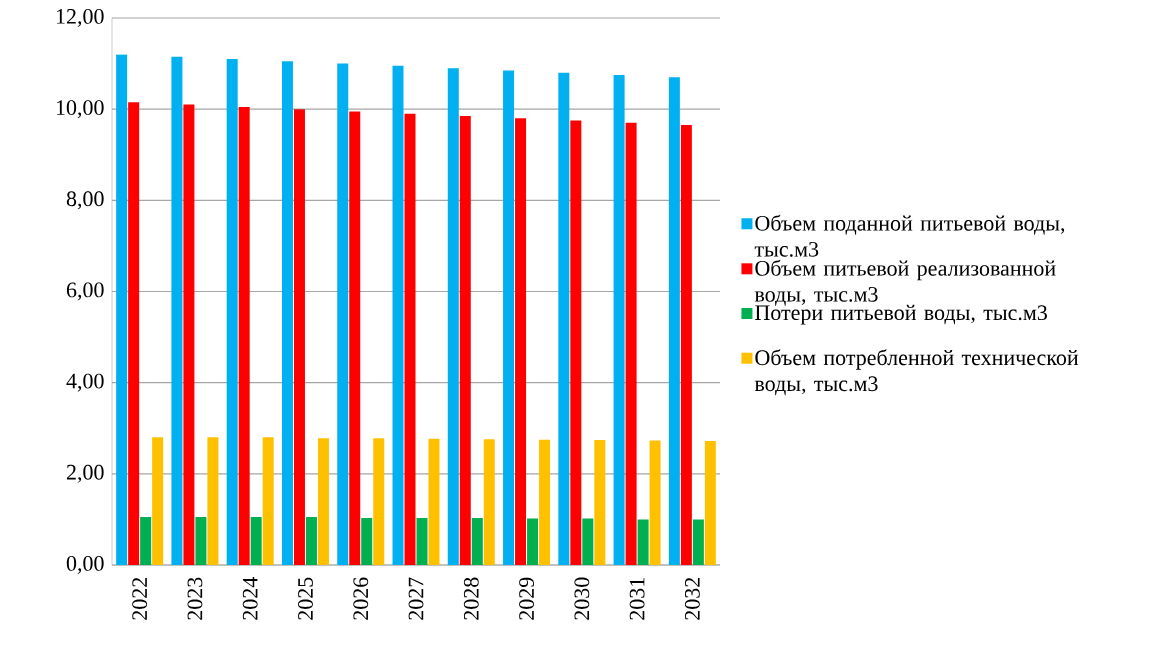  Describe the element at coordinates (526, 598) in the screenshot. I see `x-tick-label: 2029` at that location.